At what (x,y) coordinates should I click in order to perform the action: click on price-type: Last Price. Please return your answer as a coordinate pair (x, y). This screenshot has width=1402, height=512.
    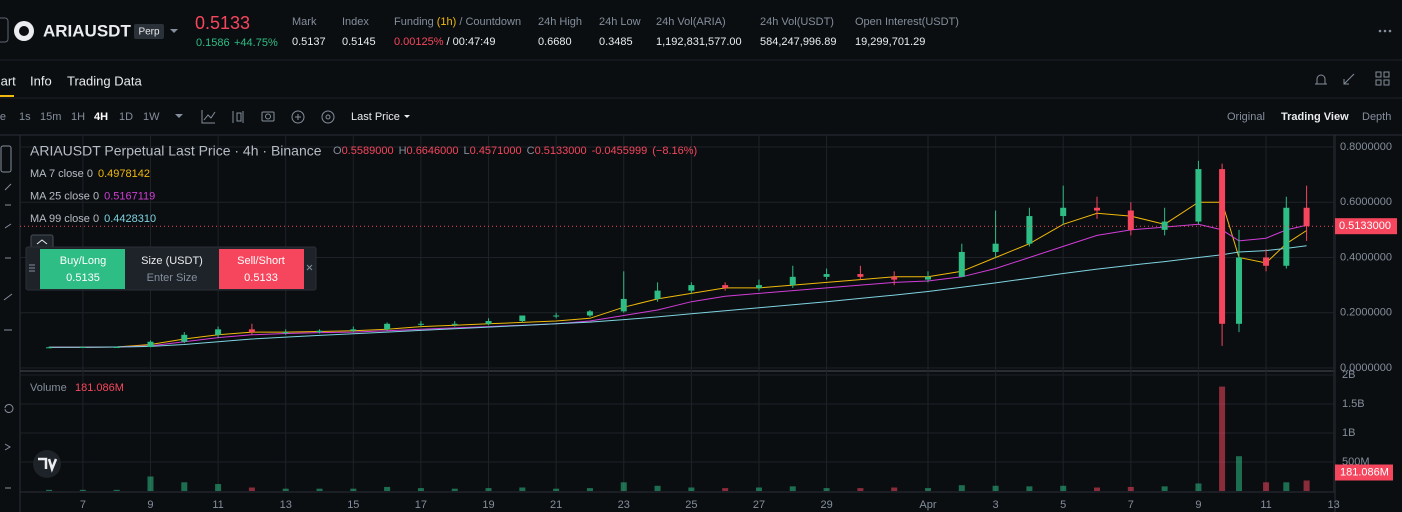
    Looking at the image, I should click on (375, 117).